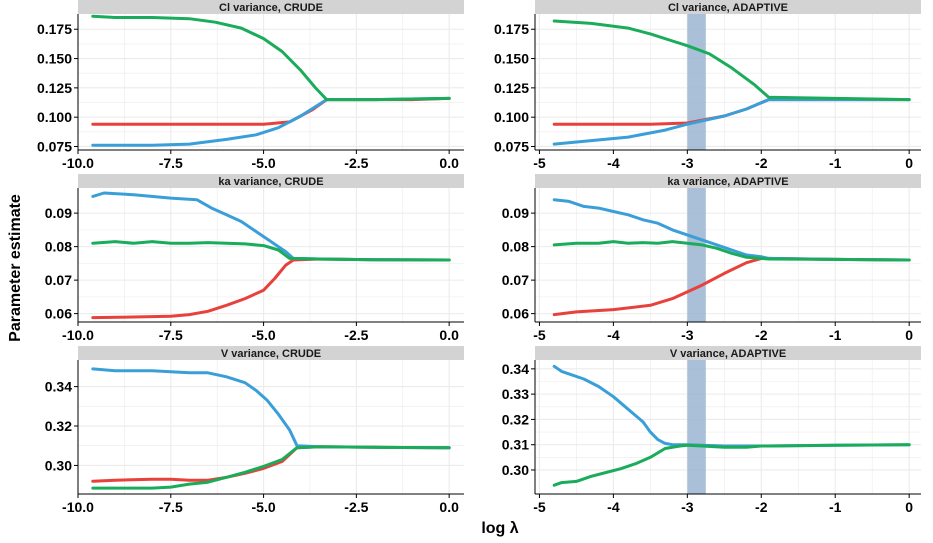 This screenshot has width=933, height=543. What do you see at coordinates (499, 528) in the screenshot?
I see `x-axis-title: log λ` at bounding box center [499, 528].